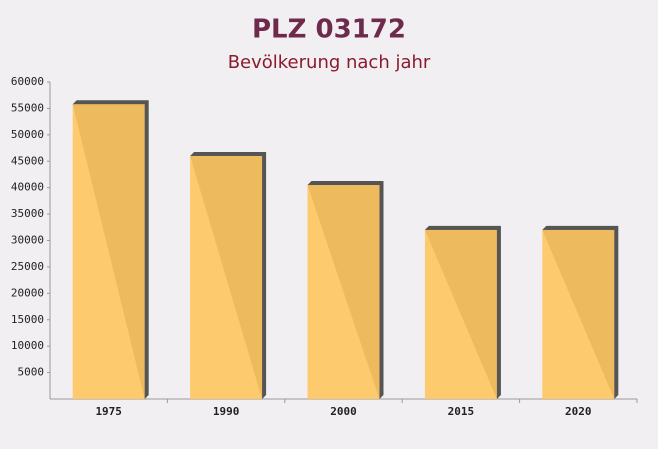 This screenshot has height=449, width=658. What do you see at coordinates (329, 62) in the screenshot?
I see `chart-subtitle: Bevölkerung nach jahr` at bounding box center [329, 62].